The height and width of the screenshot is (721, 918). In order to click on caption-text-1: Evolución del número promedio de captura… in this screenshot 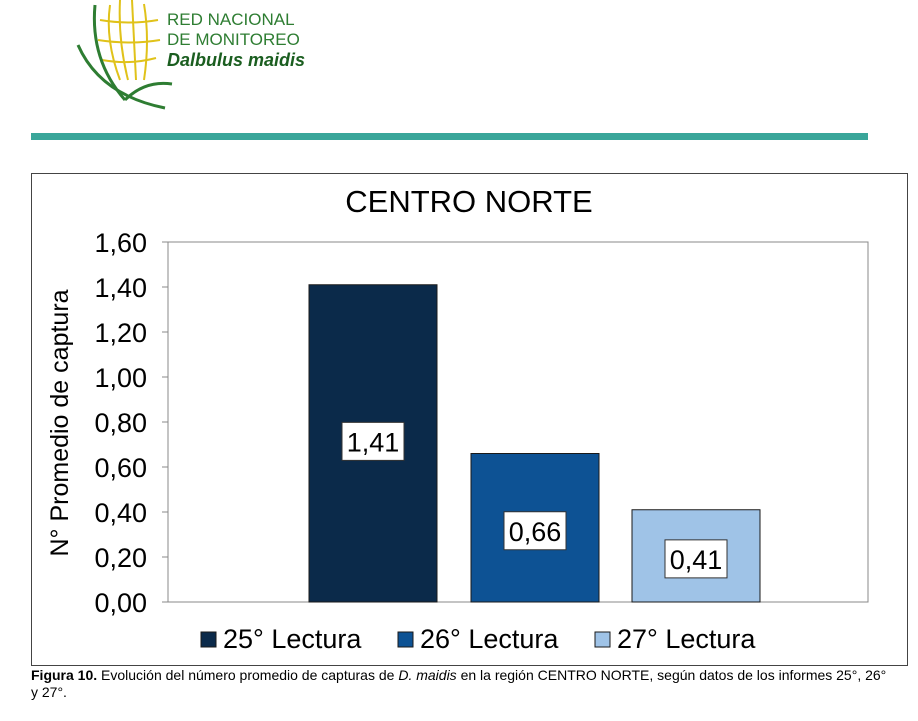, I will do `click(248, 675)`.